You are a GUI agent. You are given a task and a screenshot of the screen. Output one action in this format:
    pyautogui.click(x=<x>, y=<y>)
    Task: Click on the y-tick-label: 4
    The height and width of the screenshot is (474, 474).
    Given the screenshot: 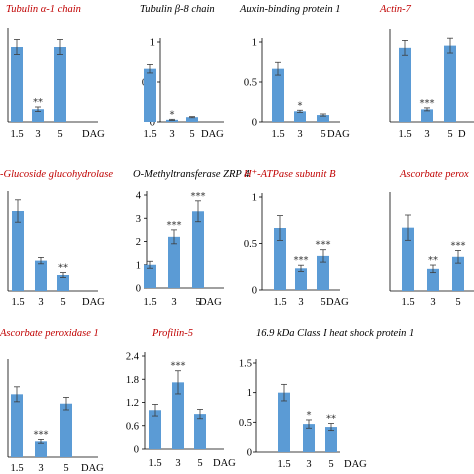 What is the action you would take?
    pyautogui.click(x=139, y=196)
    